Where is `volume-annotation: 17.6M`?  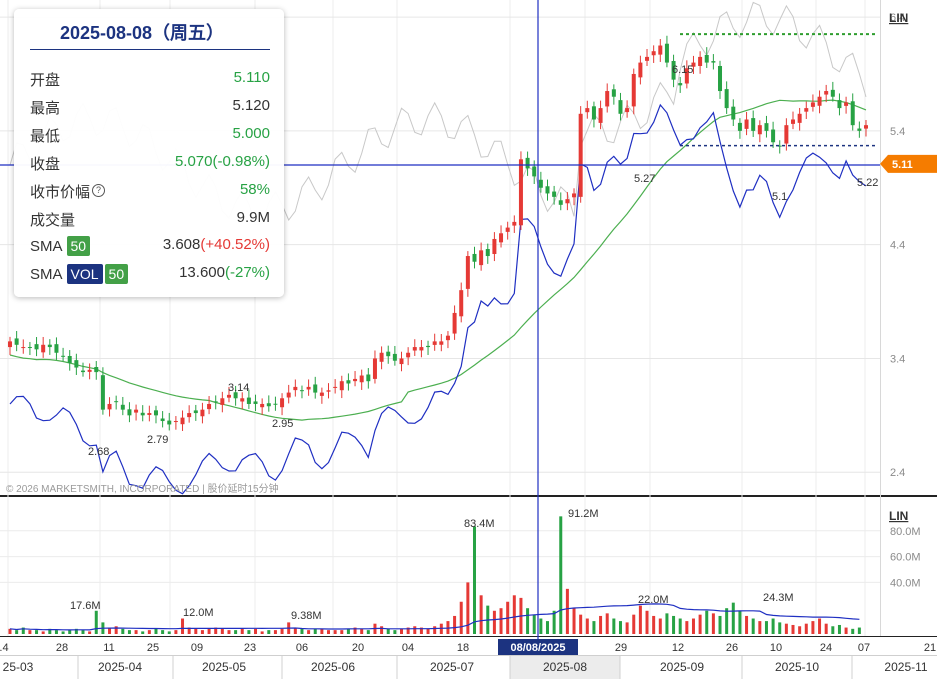
volume-annotation: 17.6M is located at coordinates (85, 606).